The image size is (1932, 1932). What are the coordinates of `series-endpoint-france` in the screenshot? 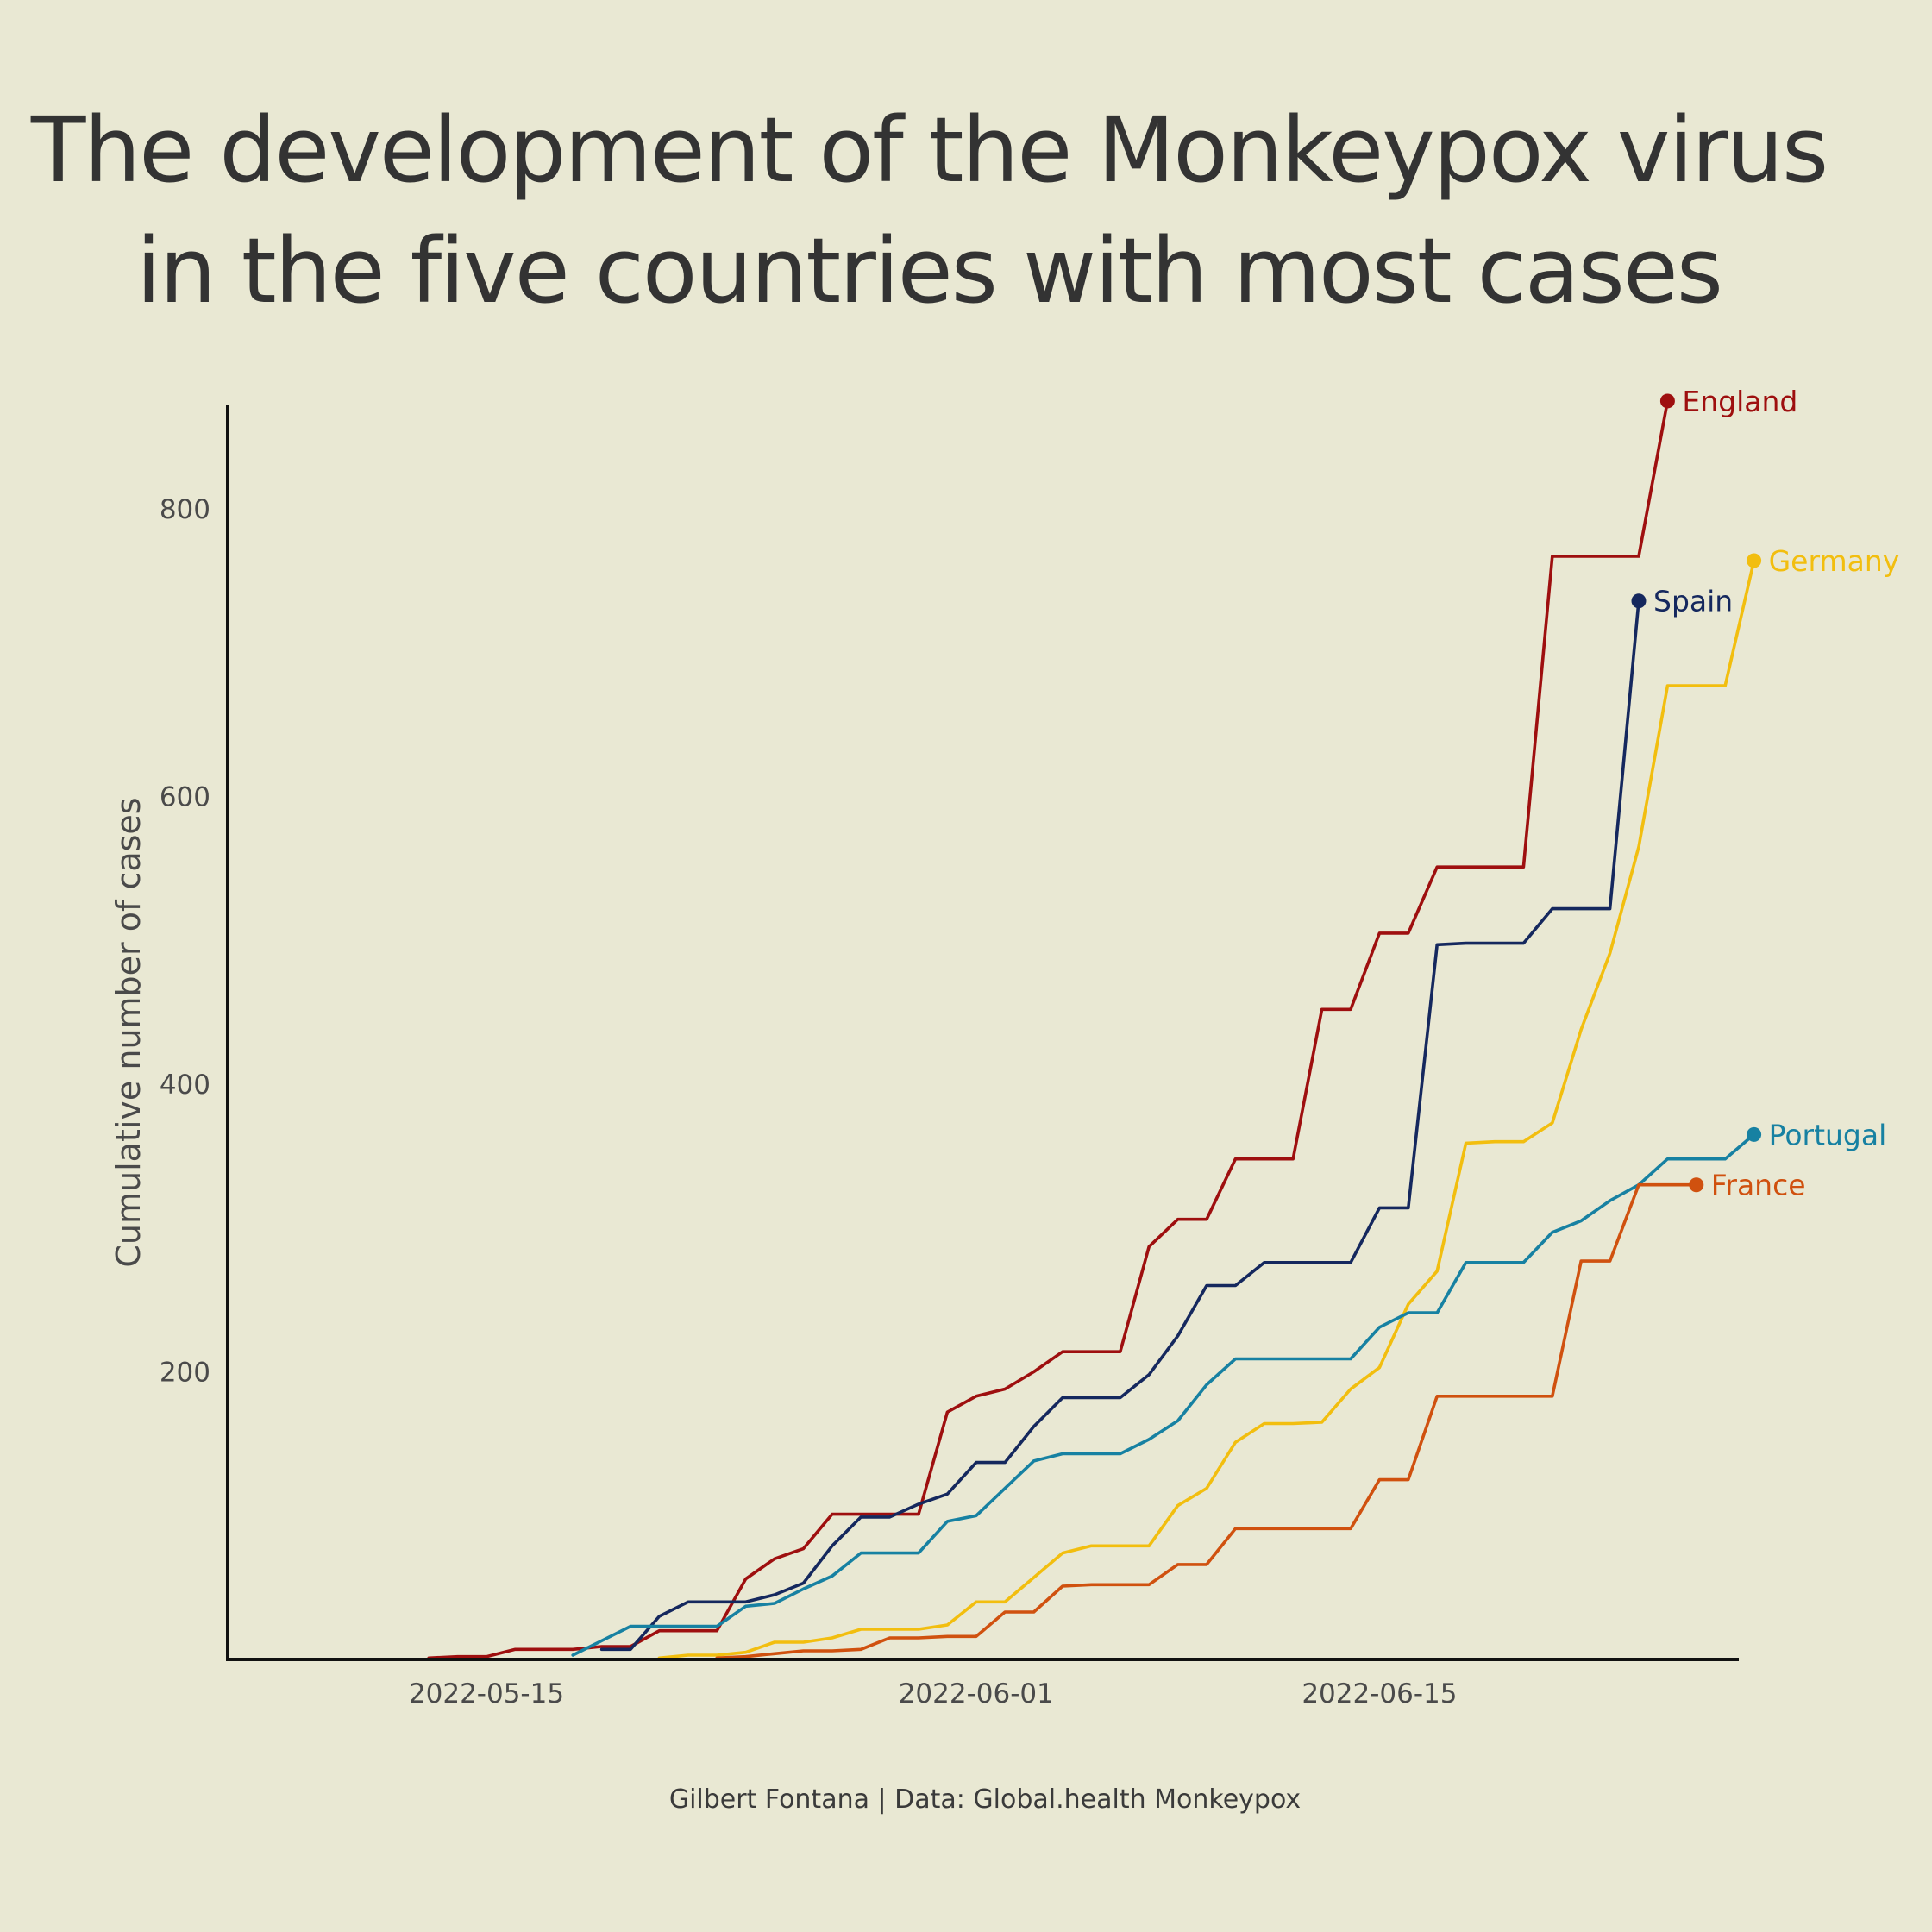 It's located at (1697, 1185).